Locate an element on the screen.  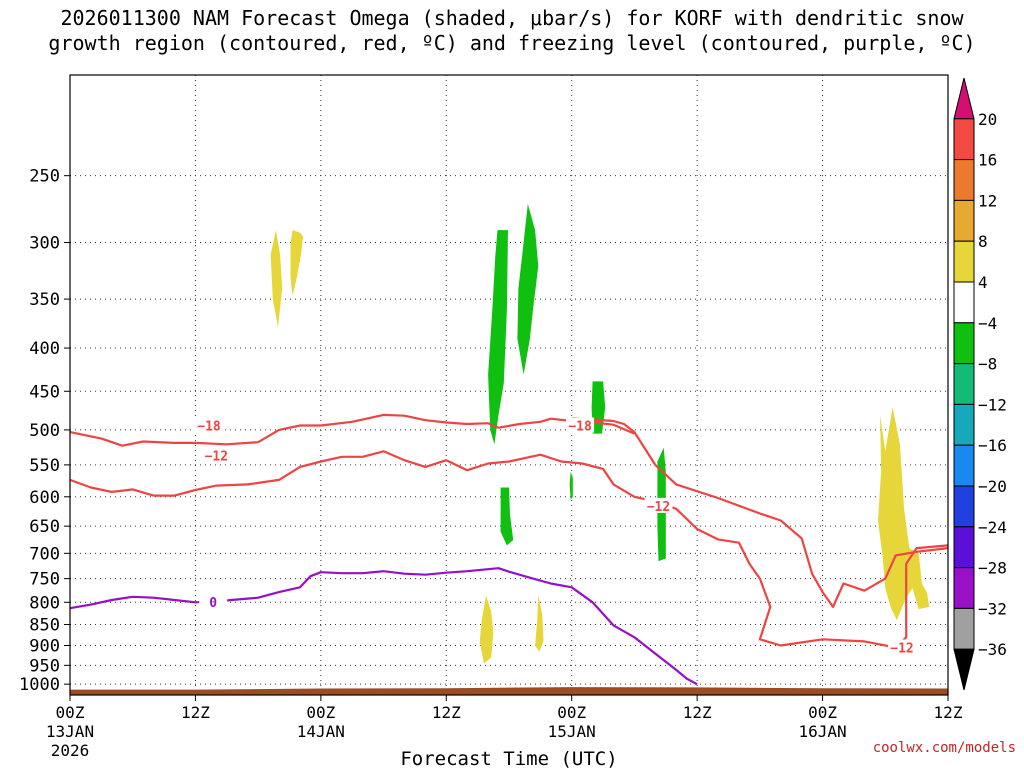
omega-lt-4-e is located at coordinates (507, 516).